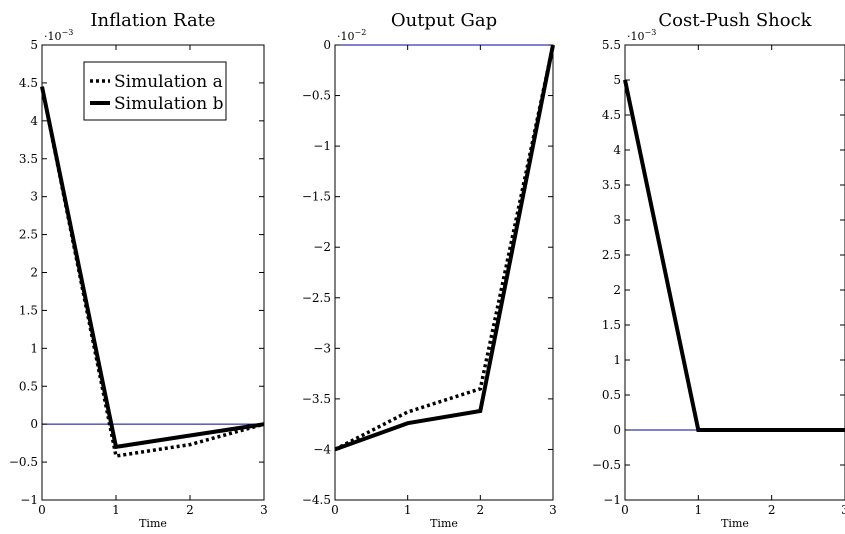  What do you see at coordinates (322, 247) in the screenshot?
I see `y-tick-label: −2` at bounding box center [322, 247].